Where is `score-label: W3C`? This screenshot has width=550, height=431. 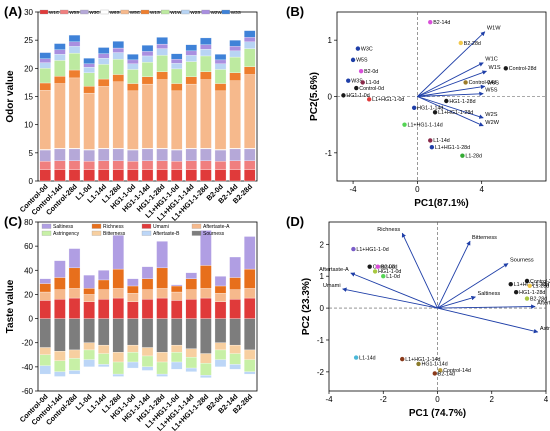
score-label: W3C is located at coordinates (367, 49).